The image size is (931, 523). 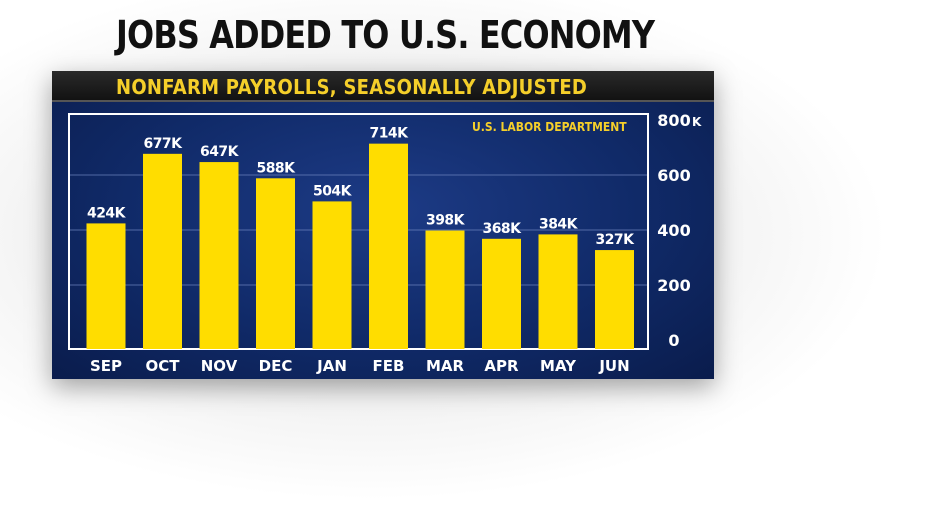 I want to click on x-category-label: DEC, so click(x=276, y=366).